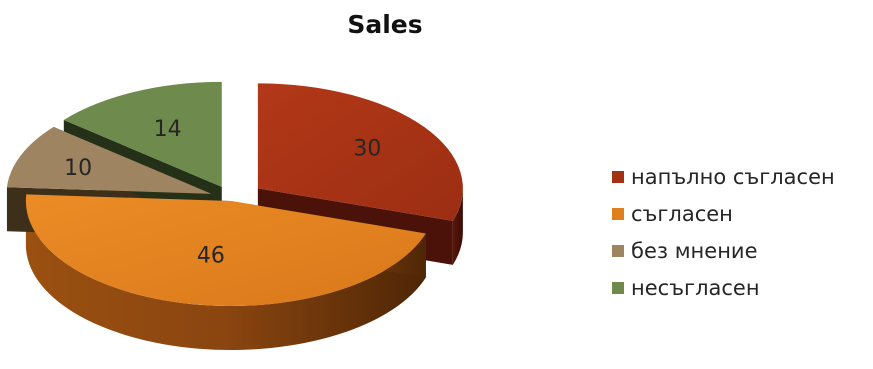  I want to click on slice-1-напълно-съгласен-top, so click(360, 152).